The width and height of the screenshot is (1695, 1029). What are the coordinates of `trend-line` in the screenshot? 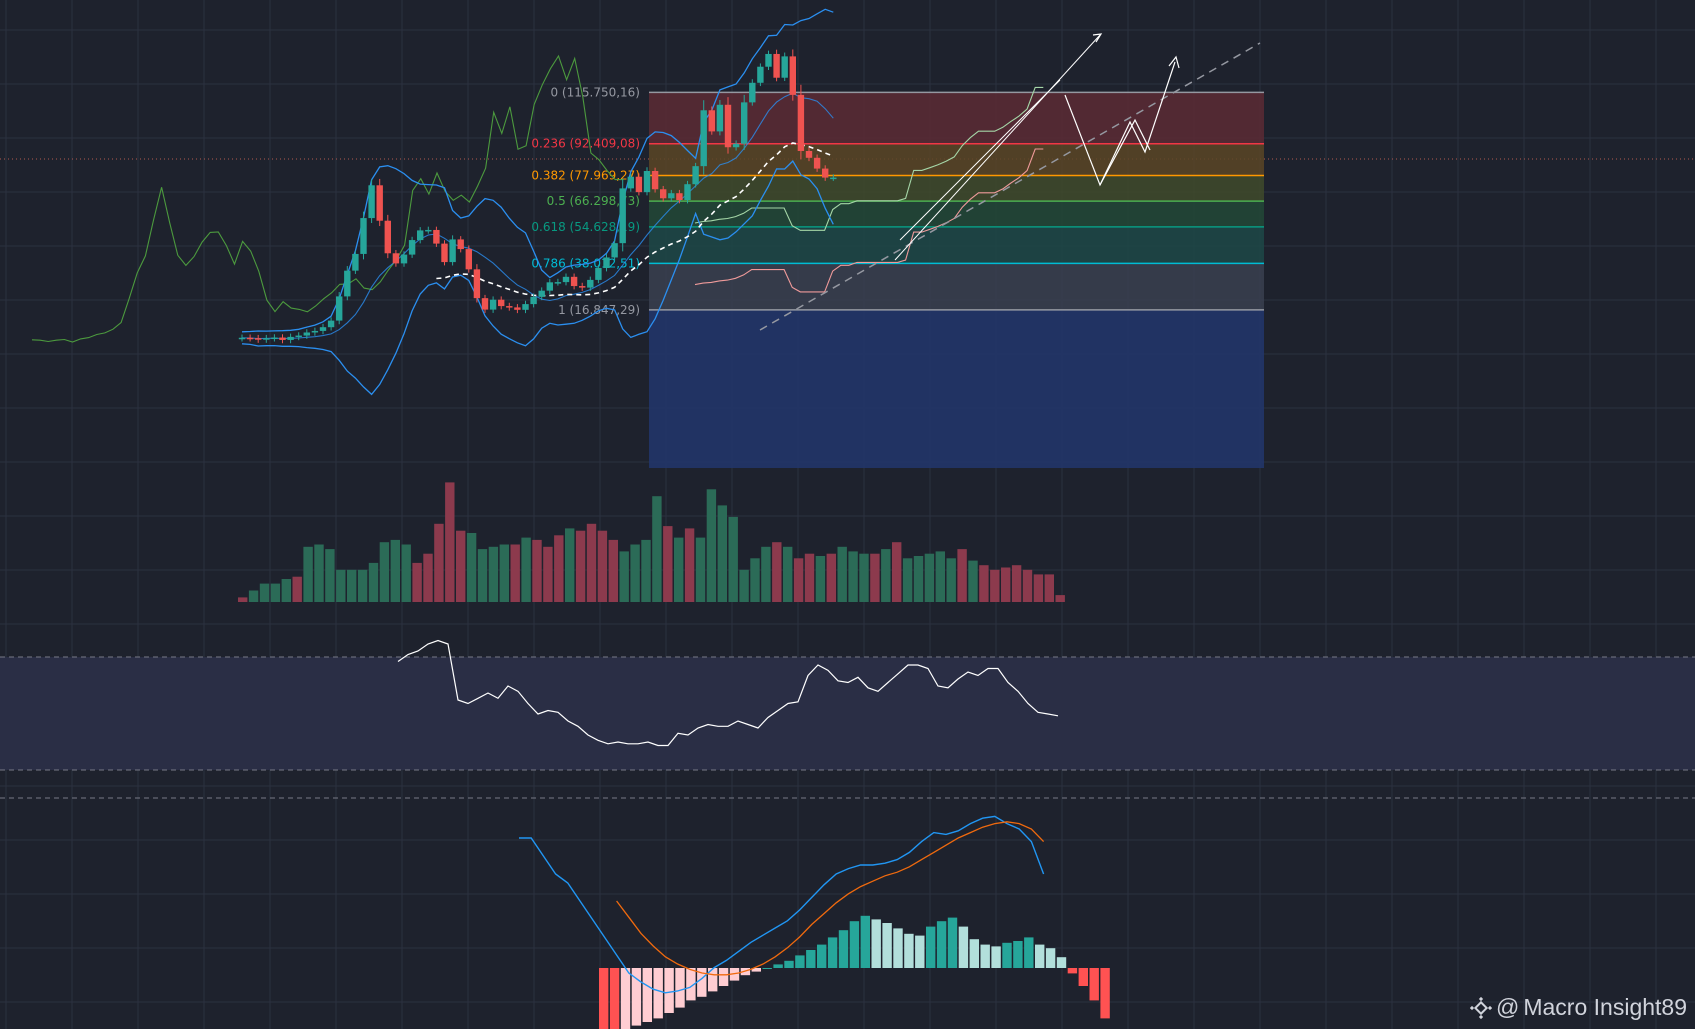 It's located at (1010, 186).